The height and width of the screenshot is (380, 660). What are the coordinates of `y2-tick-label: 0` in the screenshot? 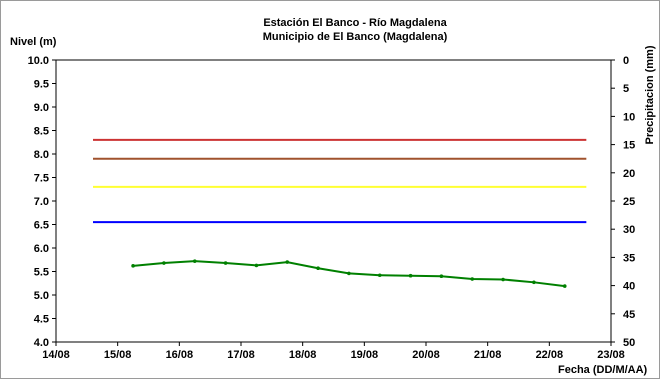 It's located at (626, 61).